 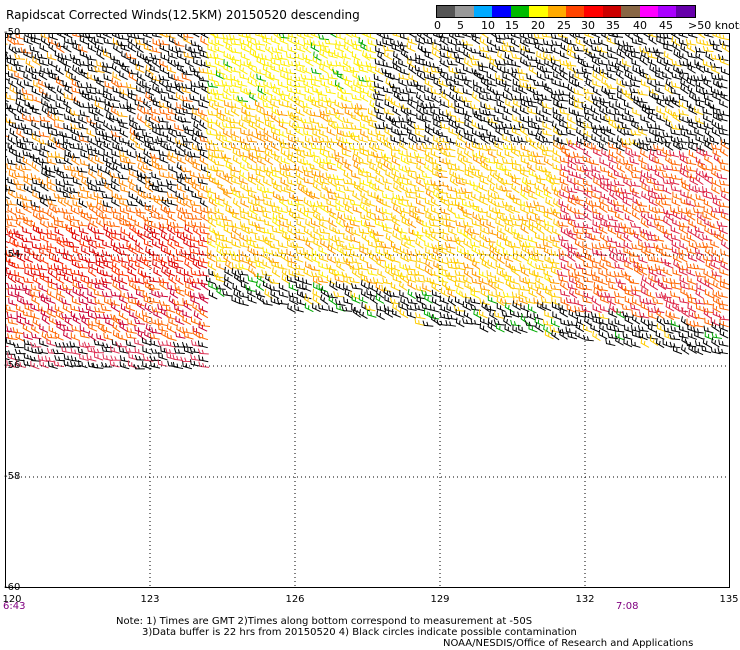 I want to click on color-scale-label: 0, so click(x=437, y=25).